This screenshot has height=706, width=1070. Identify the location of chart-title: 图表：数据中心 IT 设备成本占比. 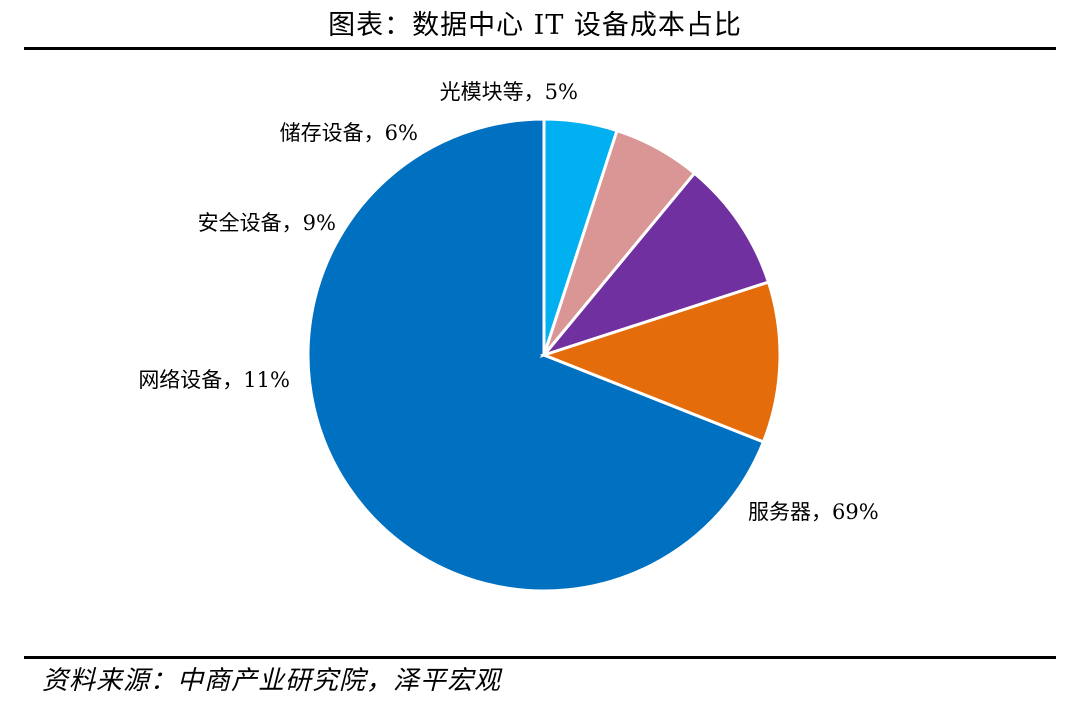
(535, 25).